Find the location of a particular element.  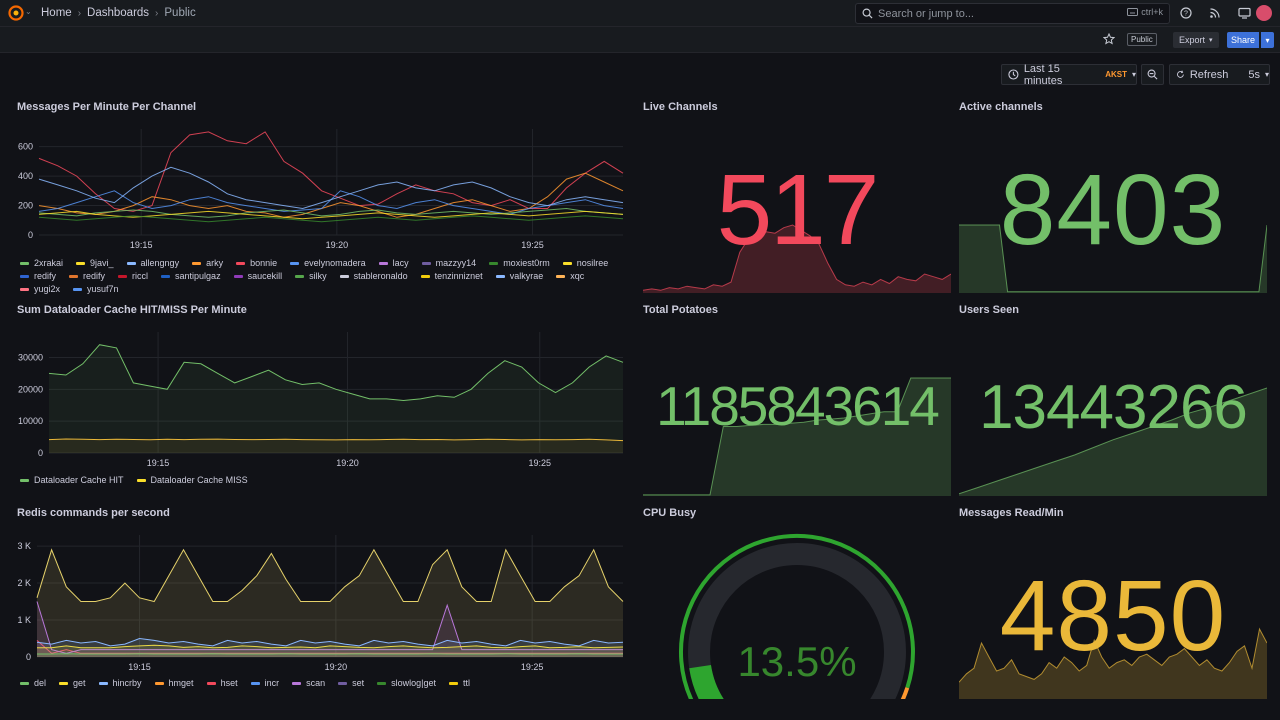

legend-label: lacy is located at coordinates (400, 263).